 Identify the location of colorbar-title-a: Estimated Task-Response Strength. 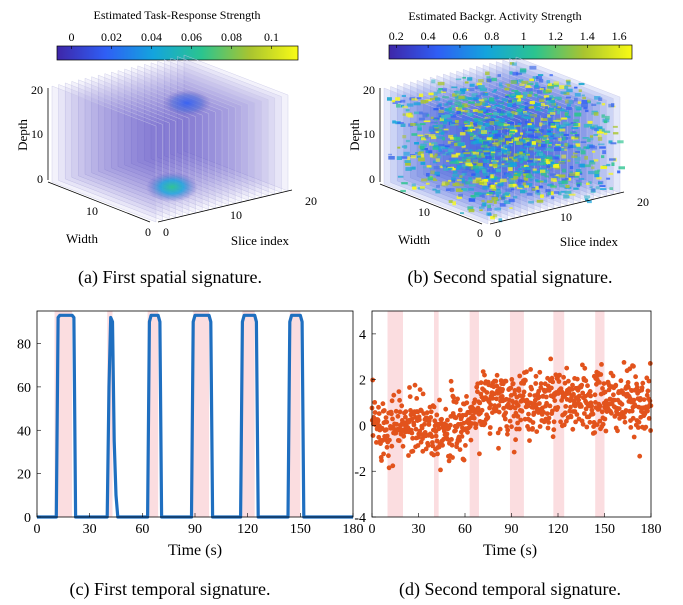
(177, 15).